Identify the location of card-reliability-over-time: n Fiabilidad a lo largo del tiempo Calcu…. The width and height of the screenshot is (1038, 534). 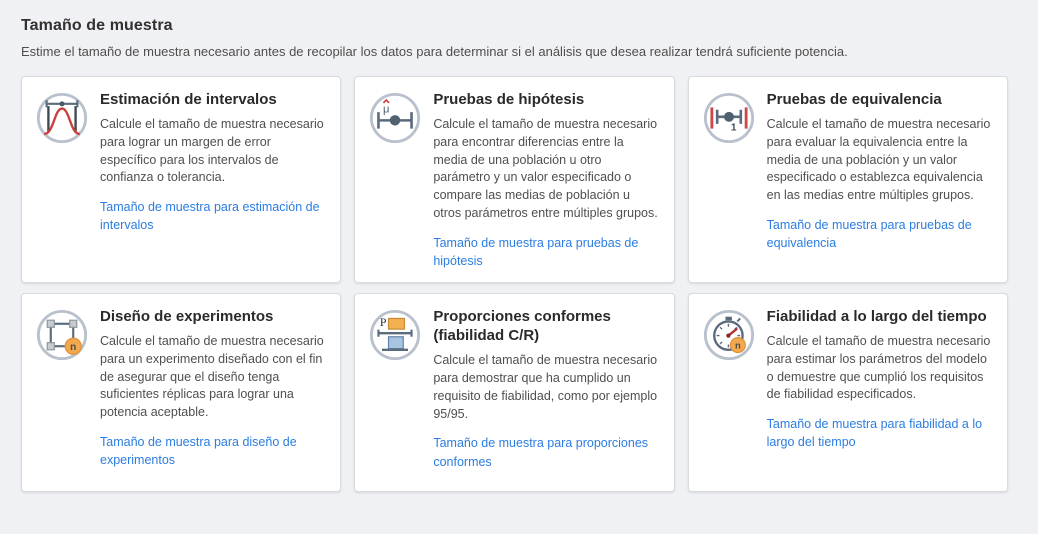
(847, 392).